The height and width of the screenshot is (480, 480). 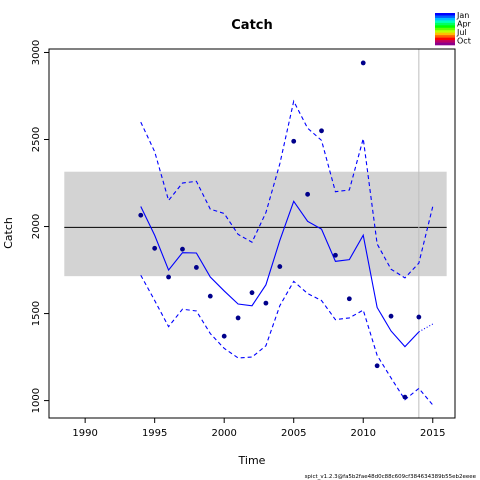 I want to click on legend-label-oct: Oct, so click(x=464, y=41).